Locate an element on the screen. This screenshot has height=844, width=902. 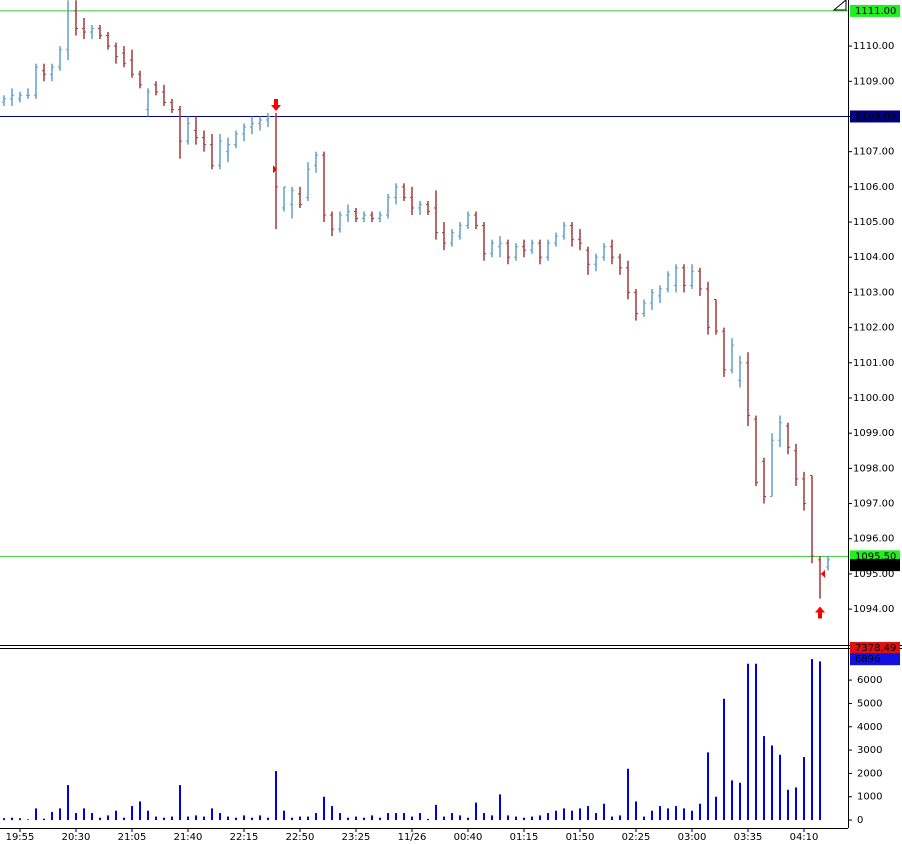
y-tick-label: 1107.00 is located at coordinates (873, 152).